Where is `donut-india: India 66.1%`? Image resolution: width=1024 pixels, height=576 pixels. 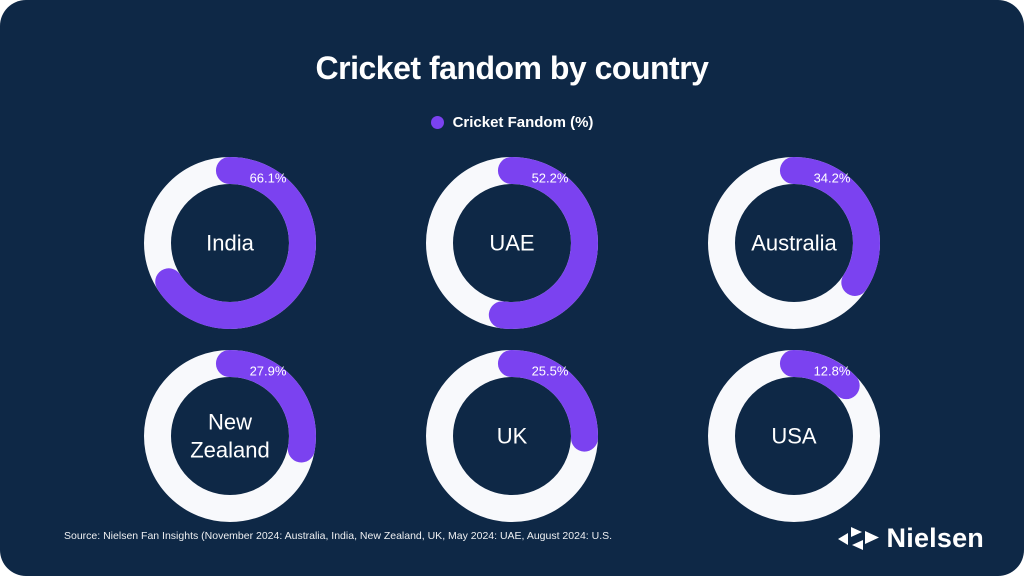
donut-india: India 66.1% is located at coordinates (230, 243).